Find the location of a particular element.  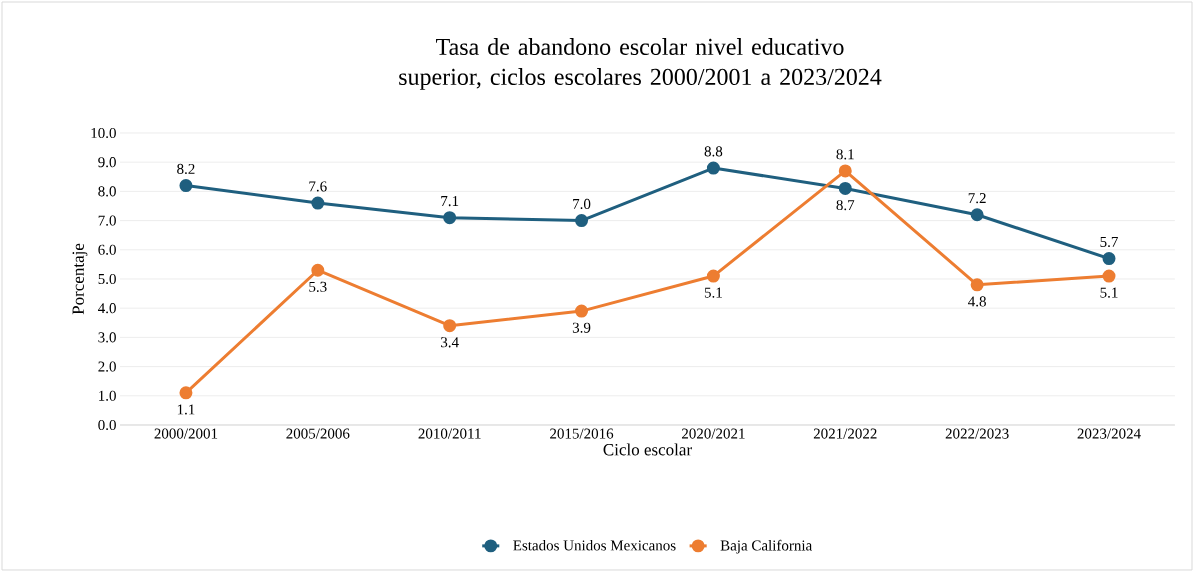

x-tick-label: 2020/2021 is located at coordinates (713, 433).